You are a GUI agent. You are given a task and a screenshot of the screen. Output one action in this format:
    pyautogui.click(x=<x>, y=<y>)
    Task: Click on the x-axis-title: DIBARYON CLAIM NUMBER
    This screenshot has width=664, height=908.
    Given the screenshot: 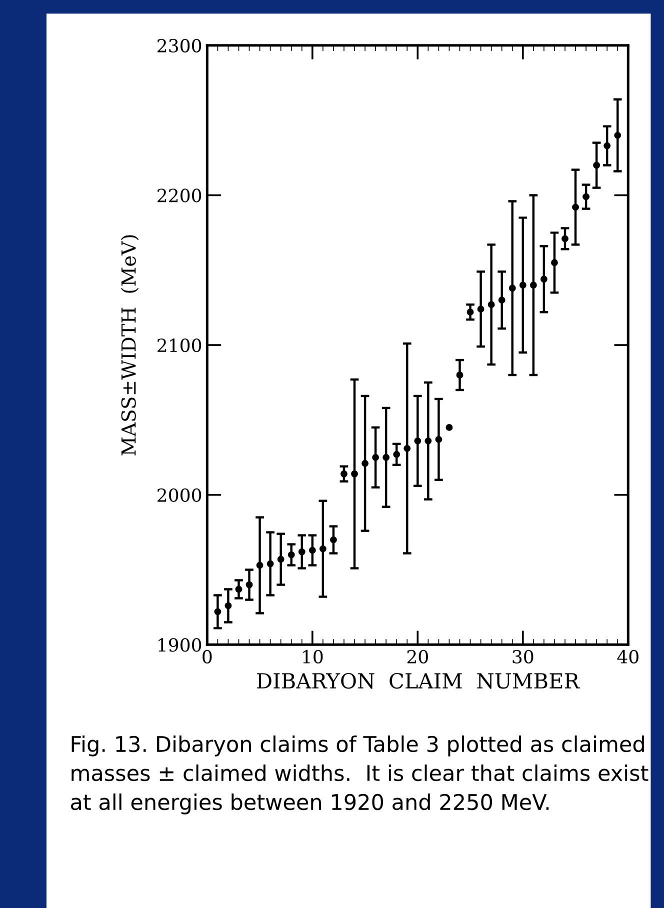 What is the action you would take?
    pyautogui.click(x=418, y=680)
    